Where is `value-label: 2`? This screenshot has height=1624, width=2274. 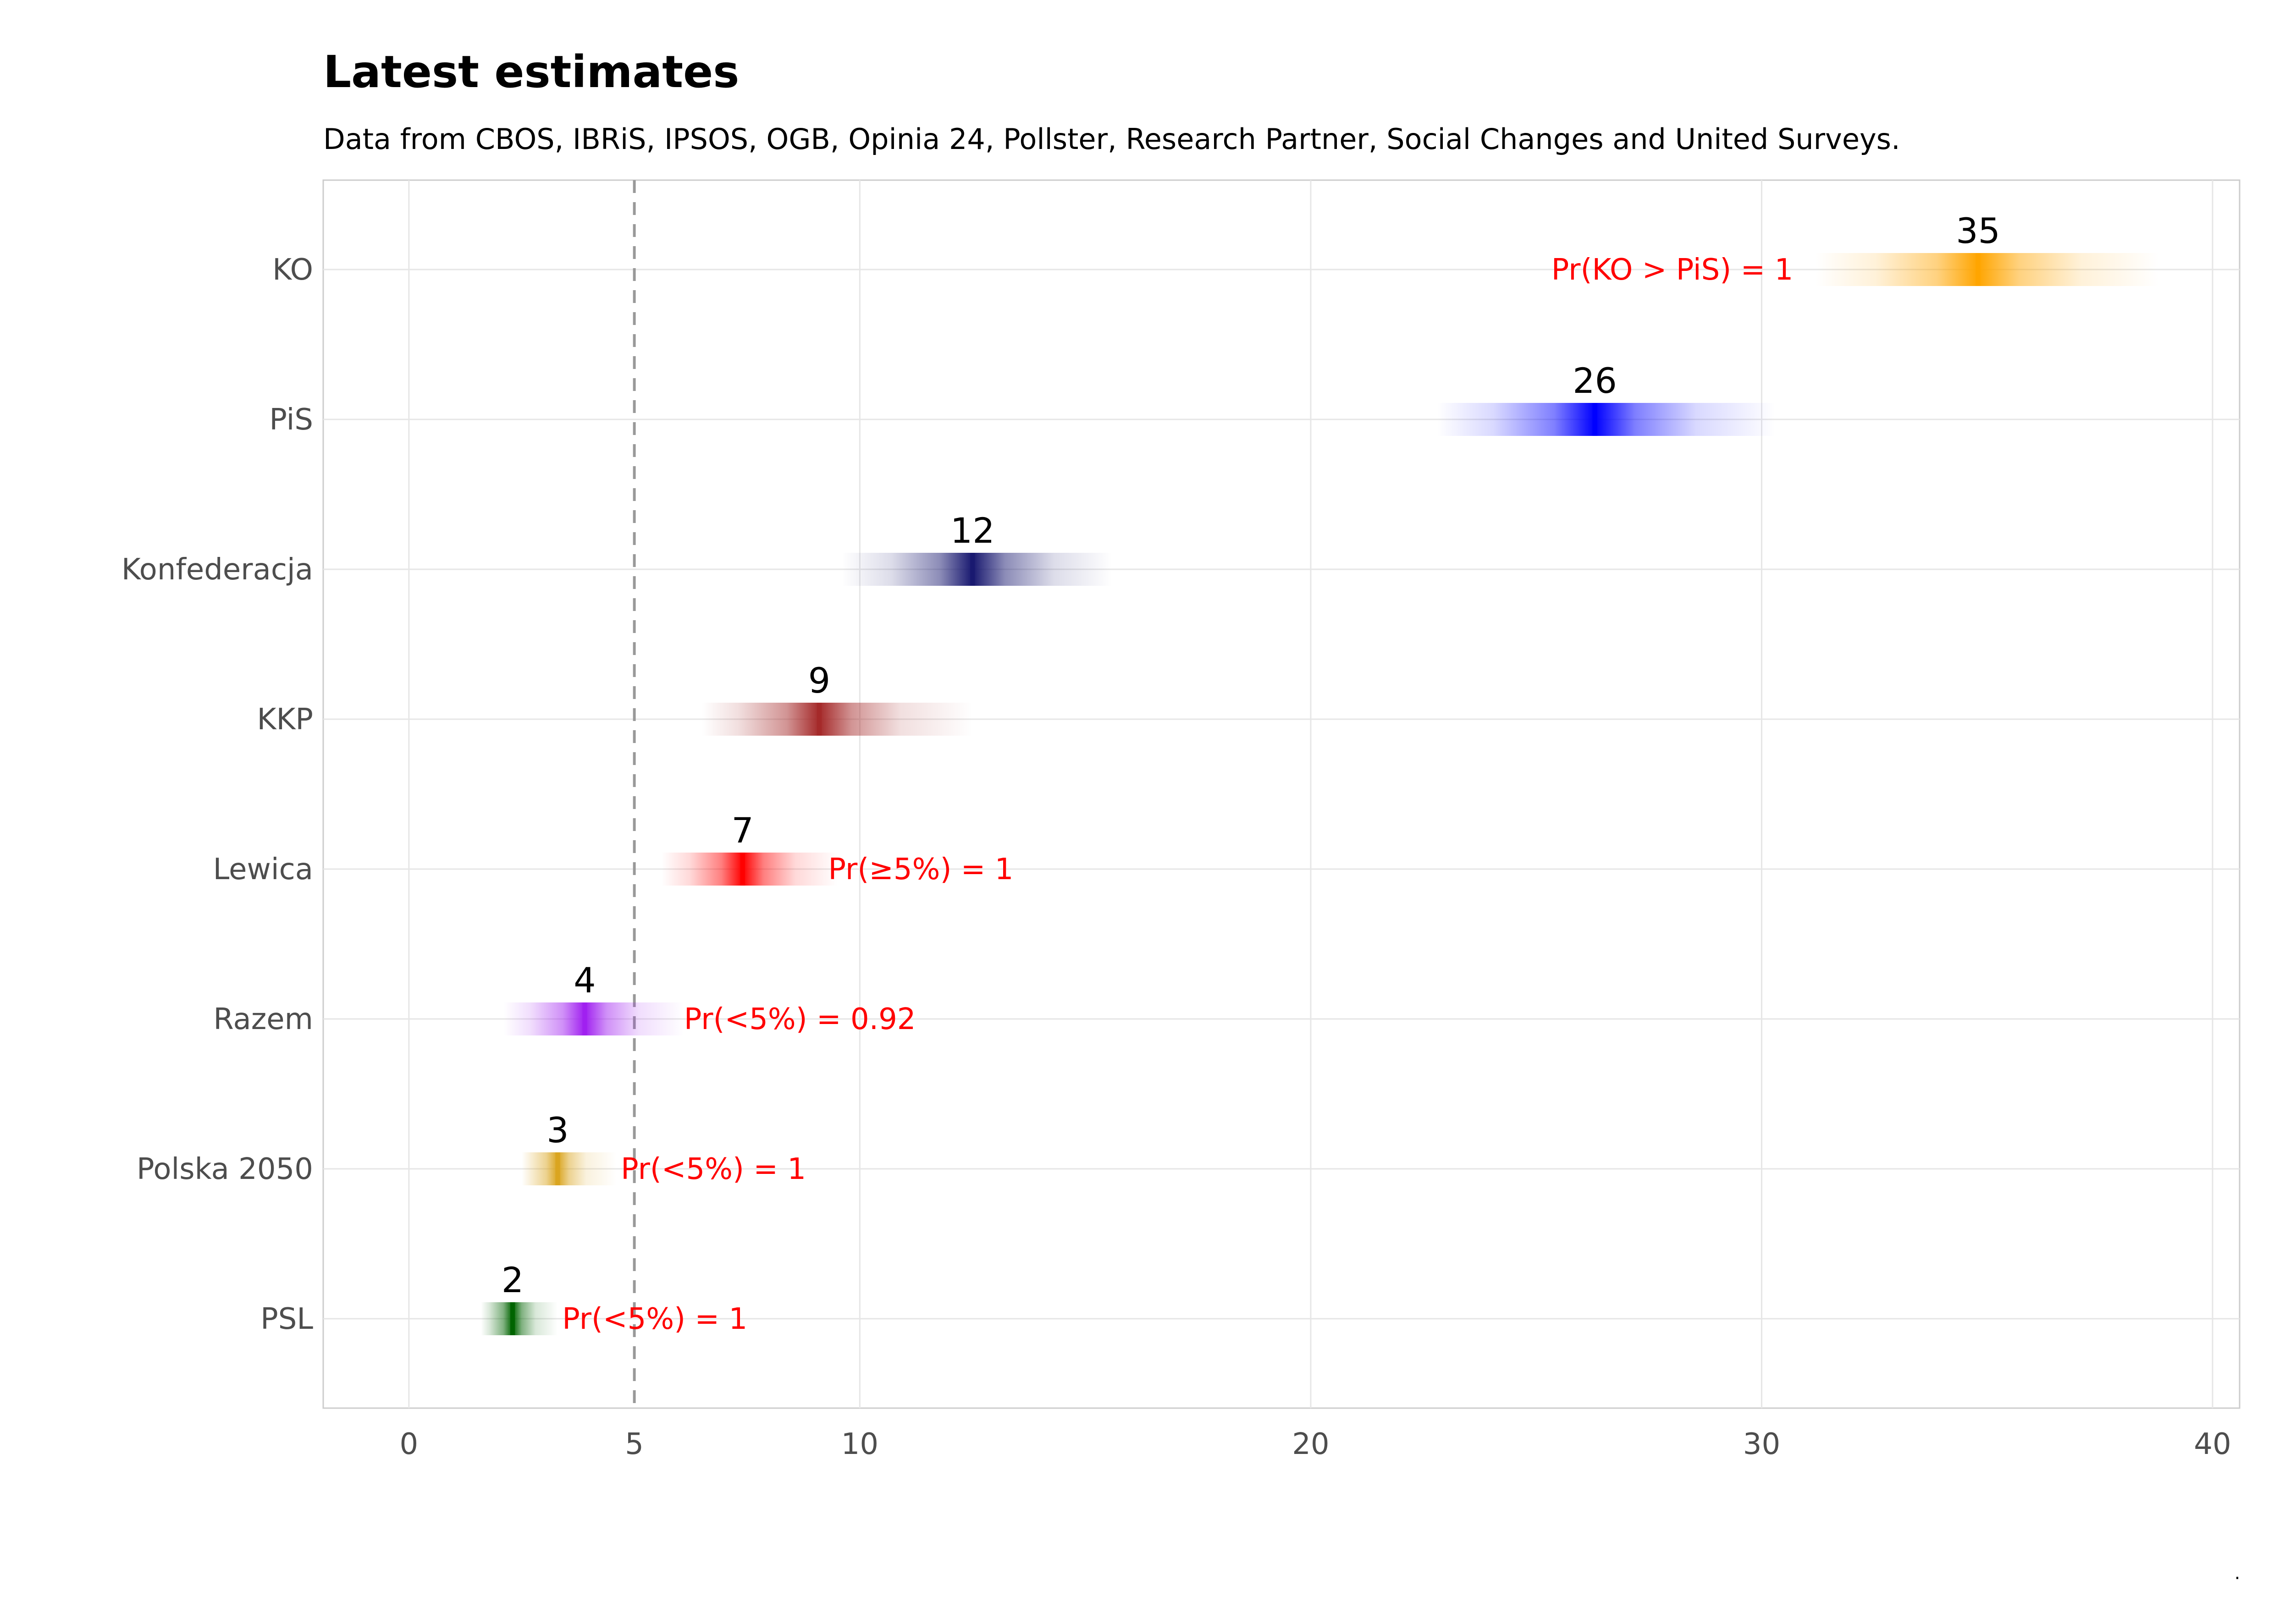 value-label: 2 is located at coordinates (513, 1280).